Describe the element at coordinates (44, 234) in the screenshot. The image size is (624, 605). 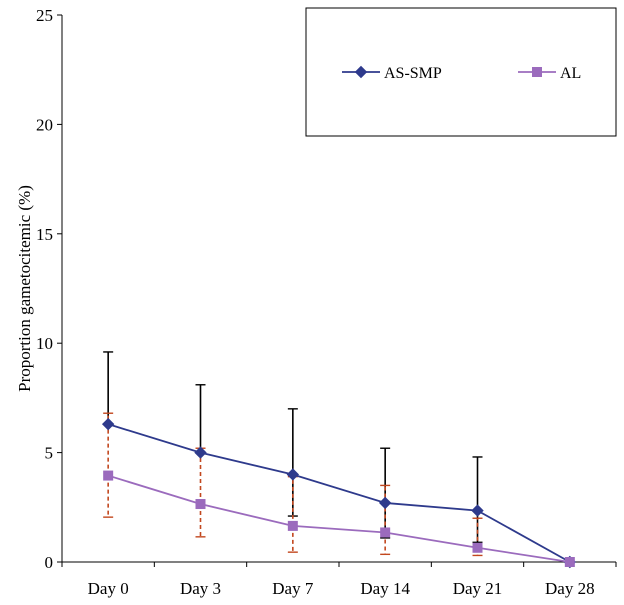
I see `y-tick-label: 15` at that location.